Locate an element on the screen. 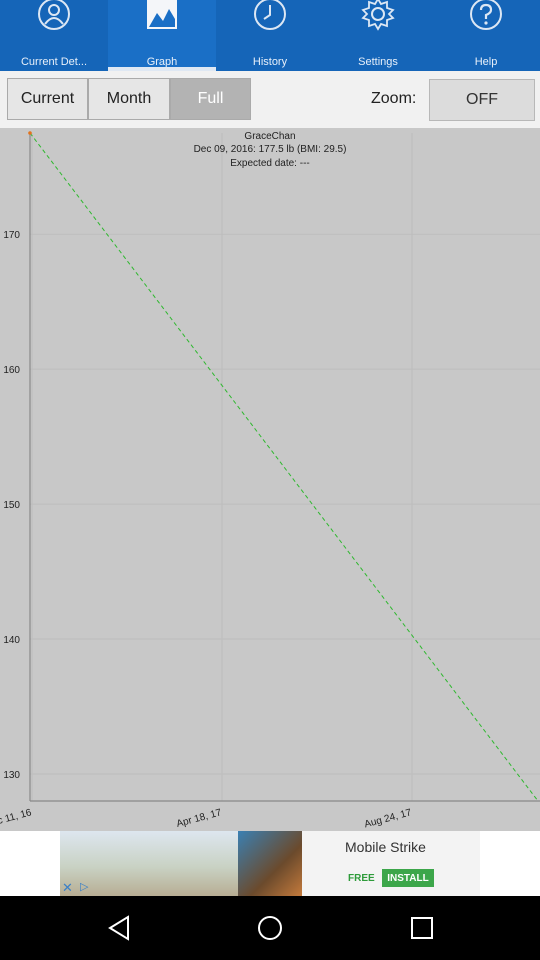 The width and height of the screenshot is (540, 960). tab-label: Settings is located at coordinates (378, 62).